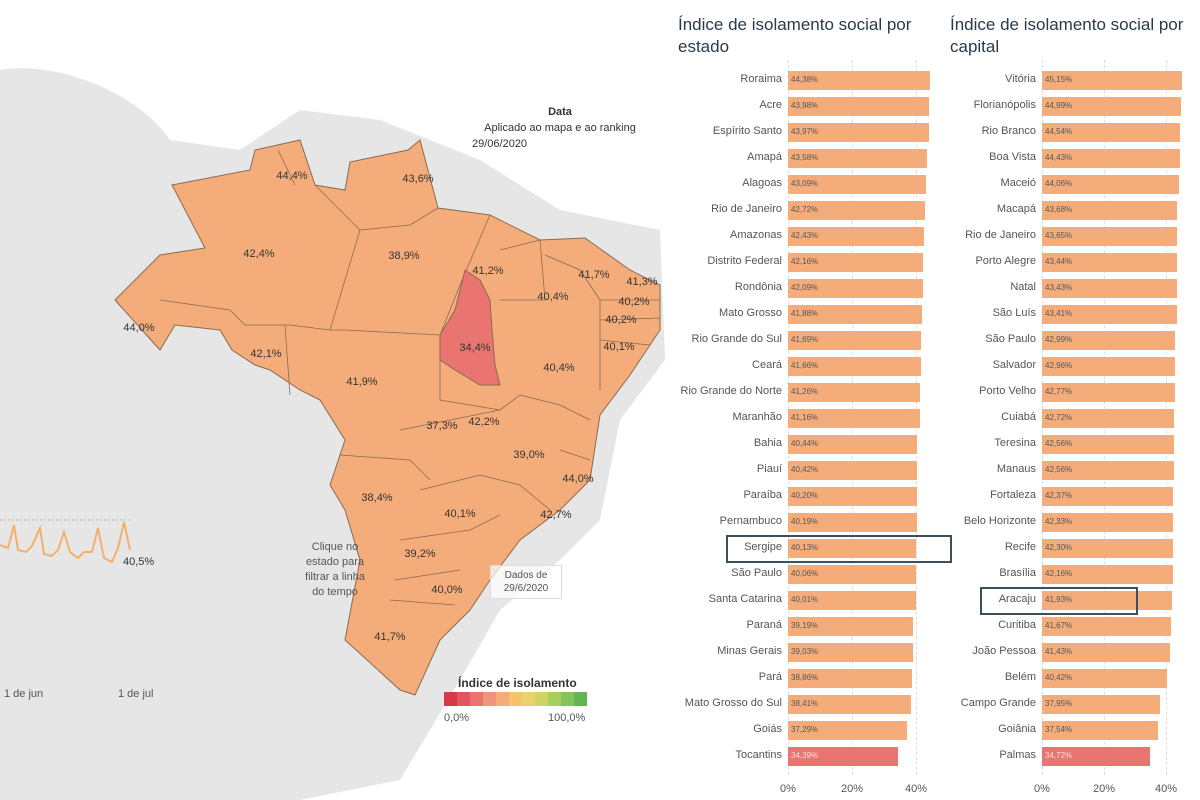 This screenshot has height=800, width=1200. Describe the element at coordinates (1059, 235) in the screenshot. I see `data-label: 43,65%` at that location.